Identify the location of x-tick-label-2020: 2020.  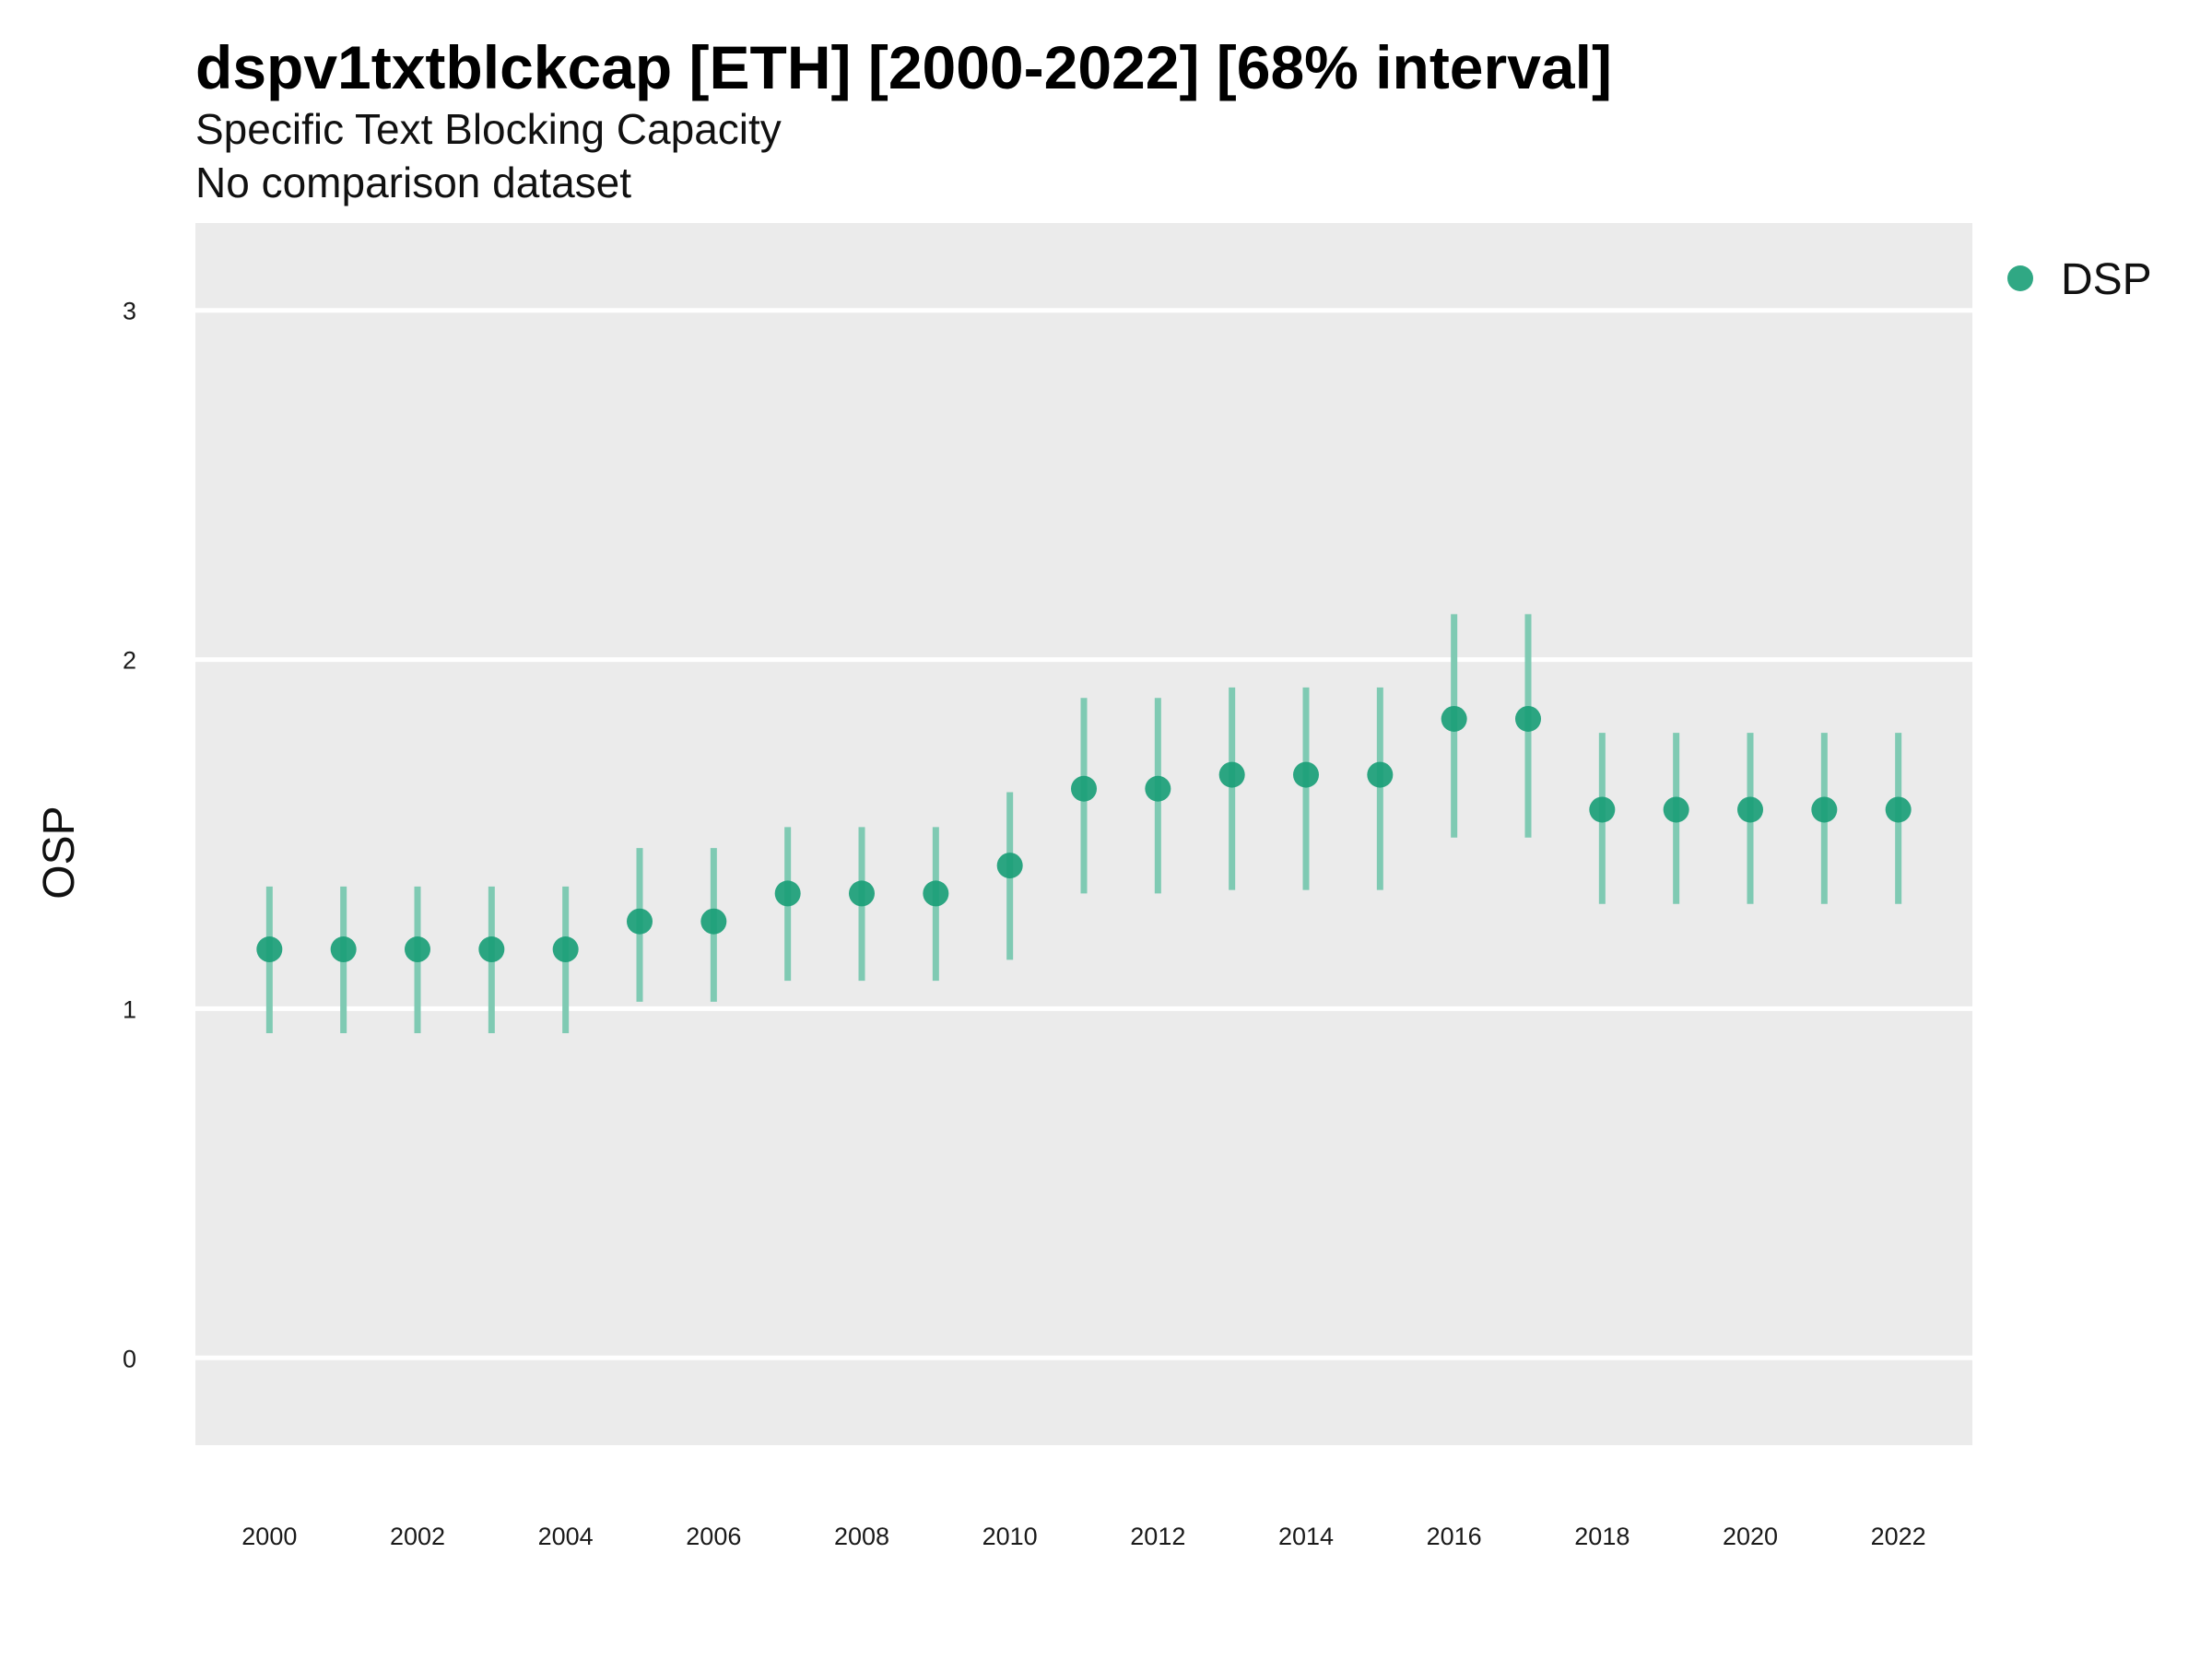
(1750, 1536).